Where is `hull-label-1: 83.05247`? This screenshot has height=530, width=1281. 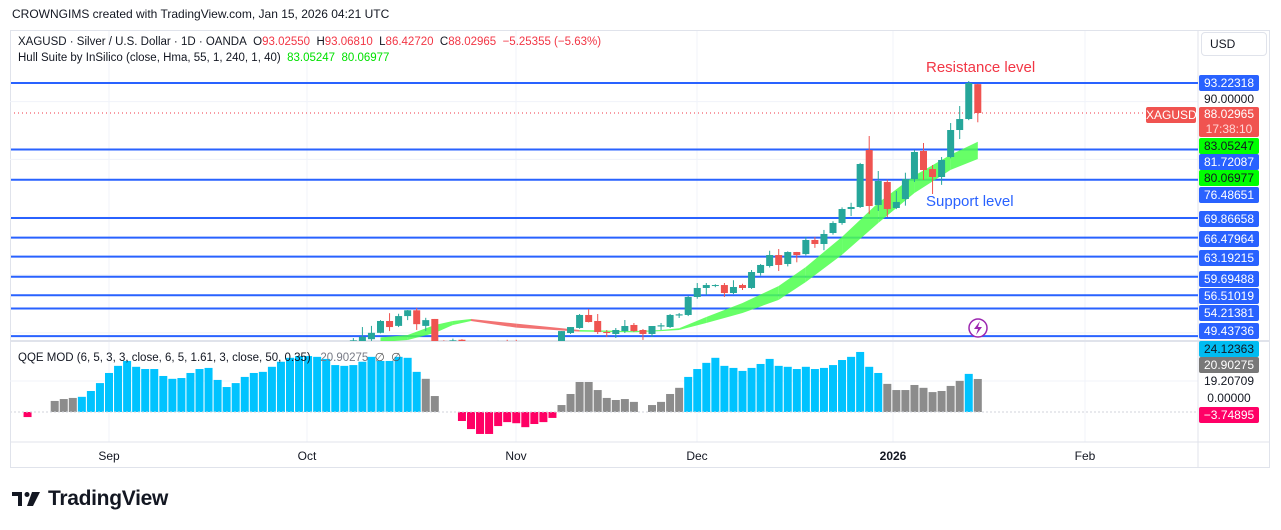 hull-label-1: 83.05247 is located at coordinates (1229, 146).